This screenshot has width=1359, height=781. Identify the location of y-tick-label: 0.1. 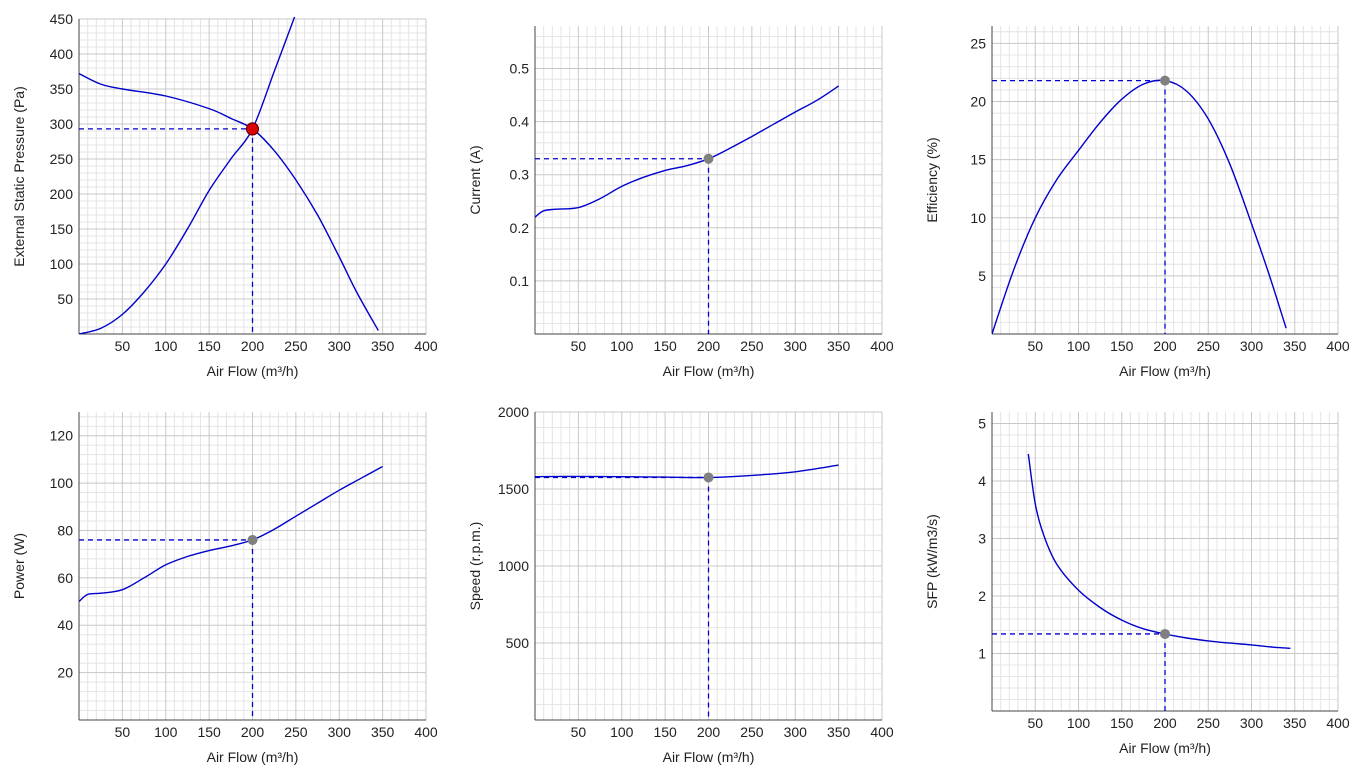
(520, 281).